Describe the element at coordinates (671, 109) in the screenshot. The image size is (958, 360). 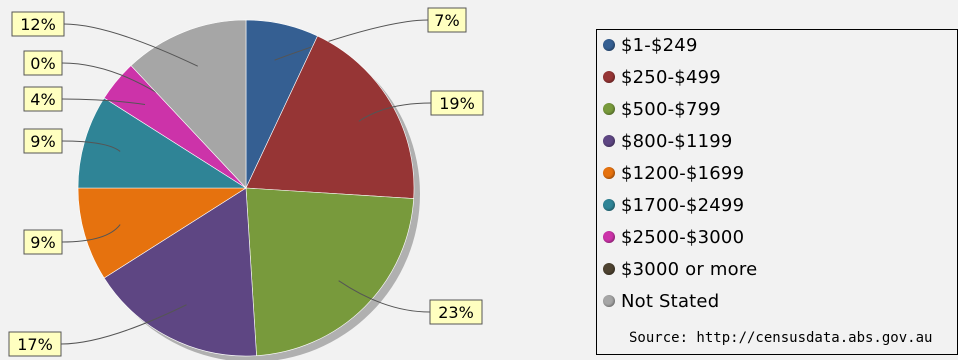
I see `legend-label: $500-$799` at that location.